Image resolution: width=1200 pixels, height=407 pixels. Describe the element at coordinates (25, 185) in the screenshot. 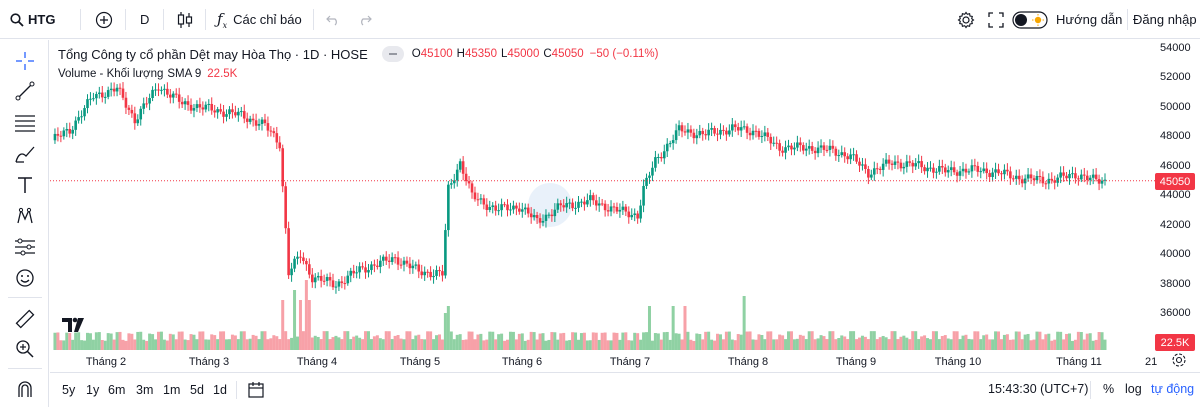

I see `text-tool` at that location.